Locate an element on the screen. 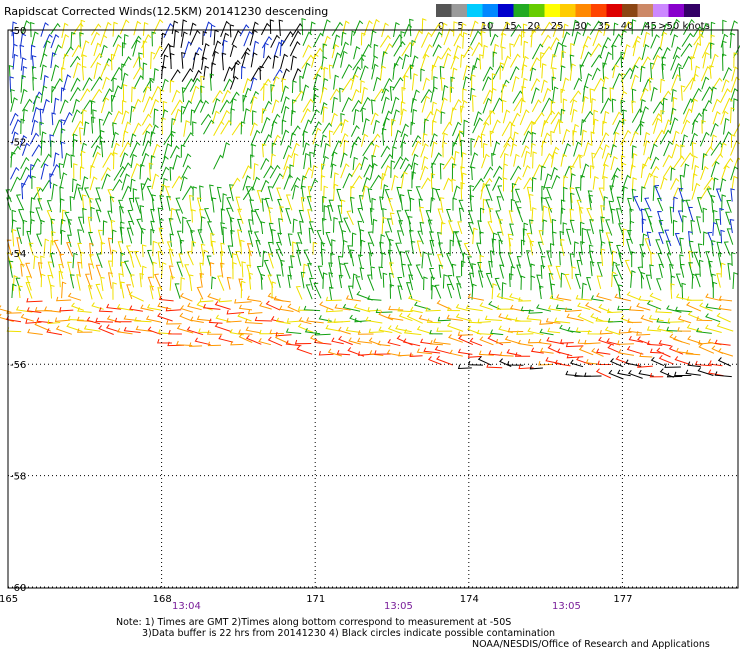 Image resolution: width=740 pixels, height=650 pixels. longitude-label: 171 is located at coordinates (315, 599).